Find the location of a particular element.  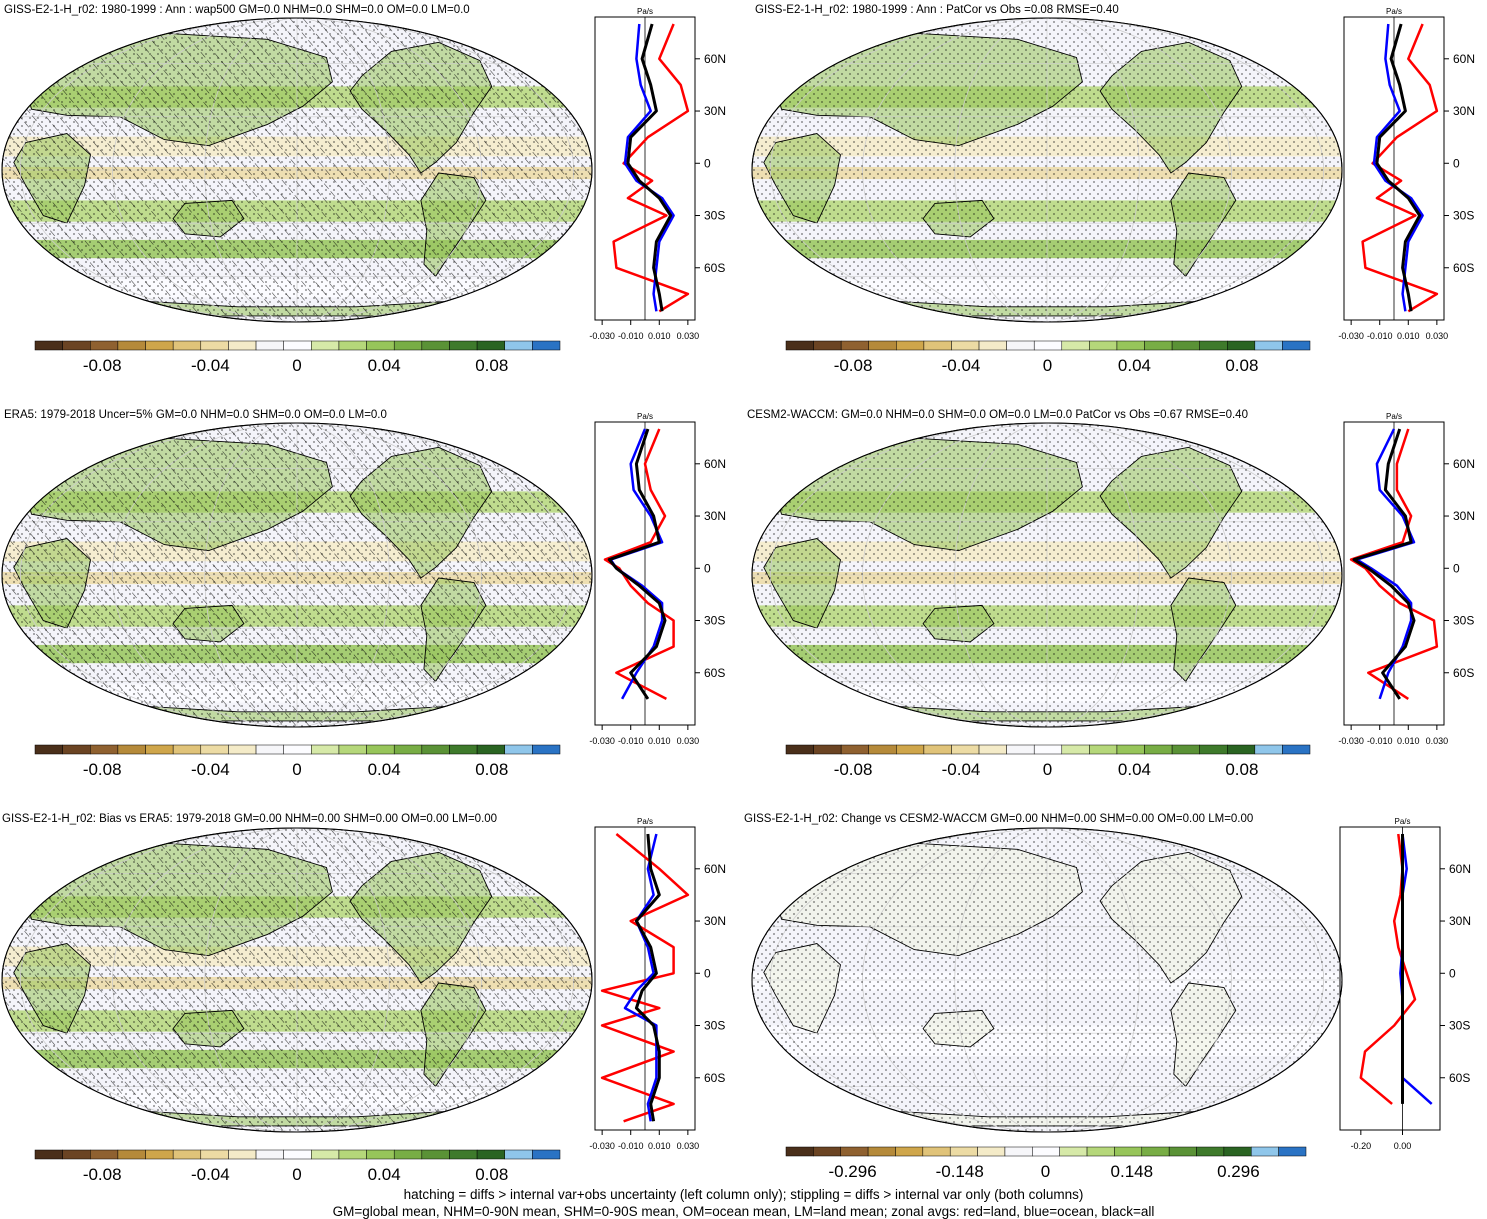

land-greenland is located at coordinates (1279, 454).